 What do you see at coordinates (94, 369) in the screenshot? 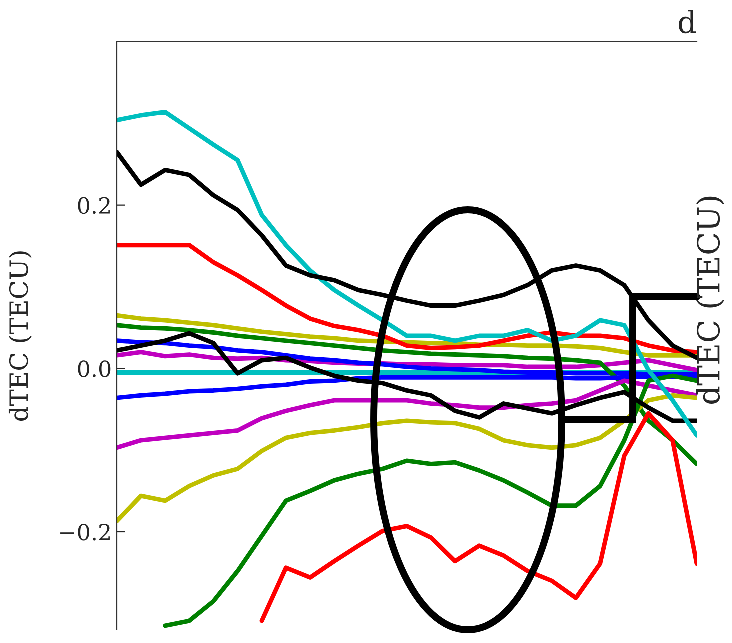
I see `y-tick-label: 0.0` at bounding box center [94, 369].